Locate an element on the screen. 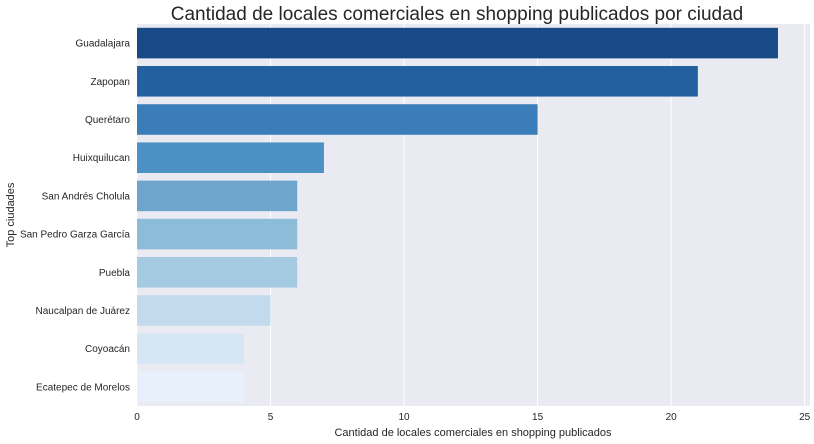  y-axis-label: Top ciudades is located at coordinates (11, 214).